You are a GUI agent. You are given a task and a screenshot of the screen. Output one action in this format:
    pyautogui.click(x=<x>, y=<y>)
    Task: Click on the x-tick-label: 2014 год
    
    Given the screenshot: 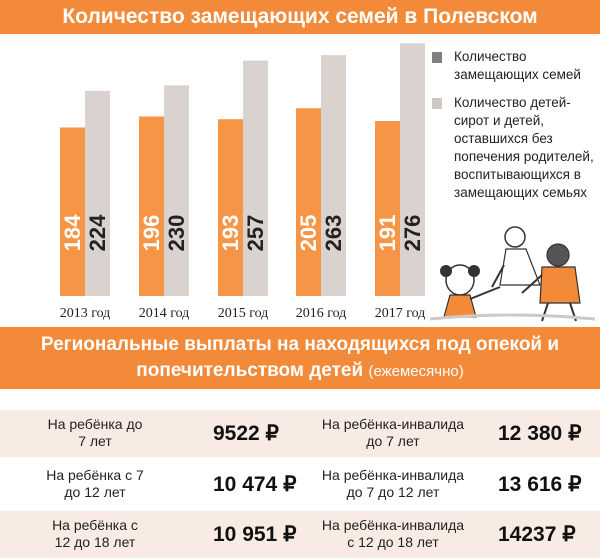 What is the action you would take?
    pyautogui.click(x=164, y=313)
    